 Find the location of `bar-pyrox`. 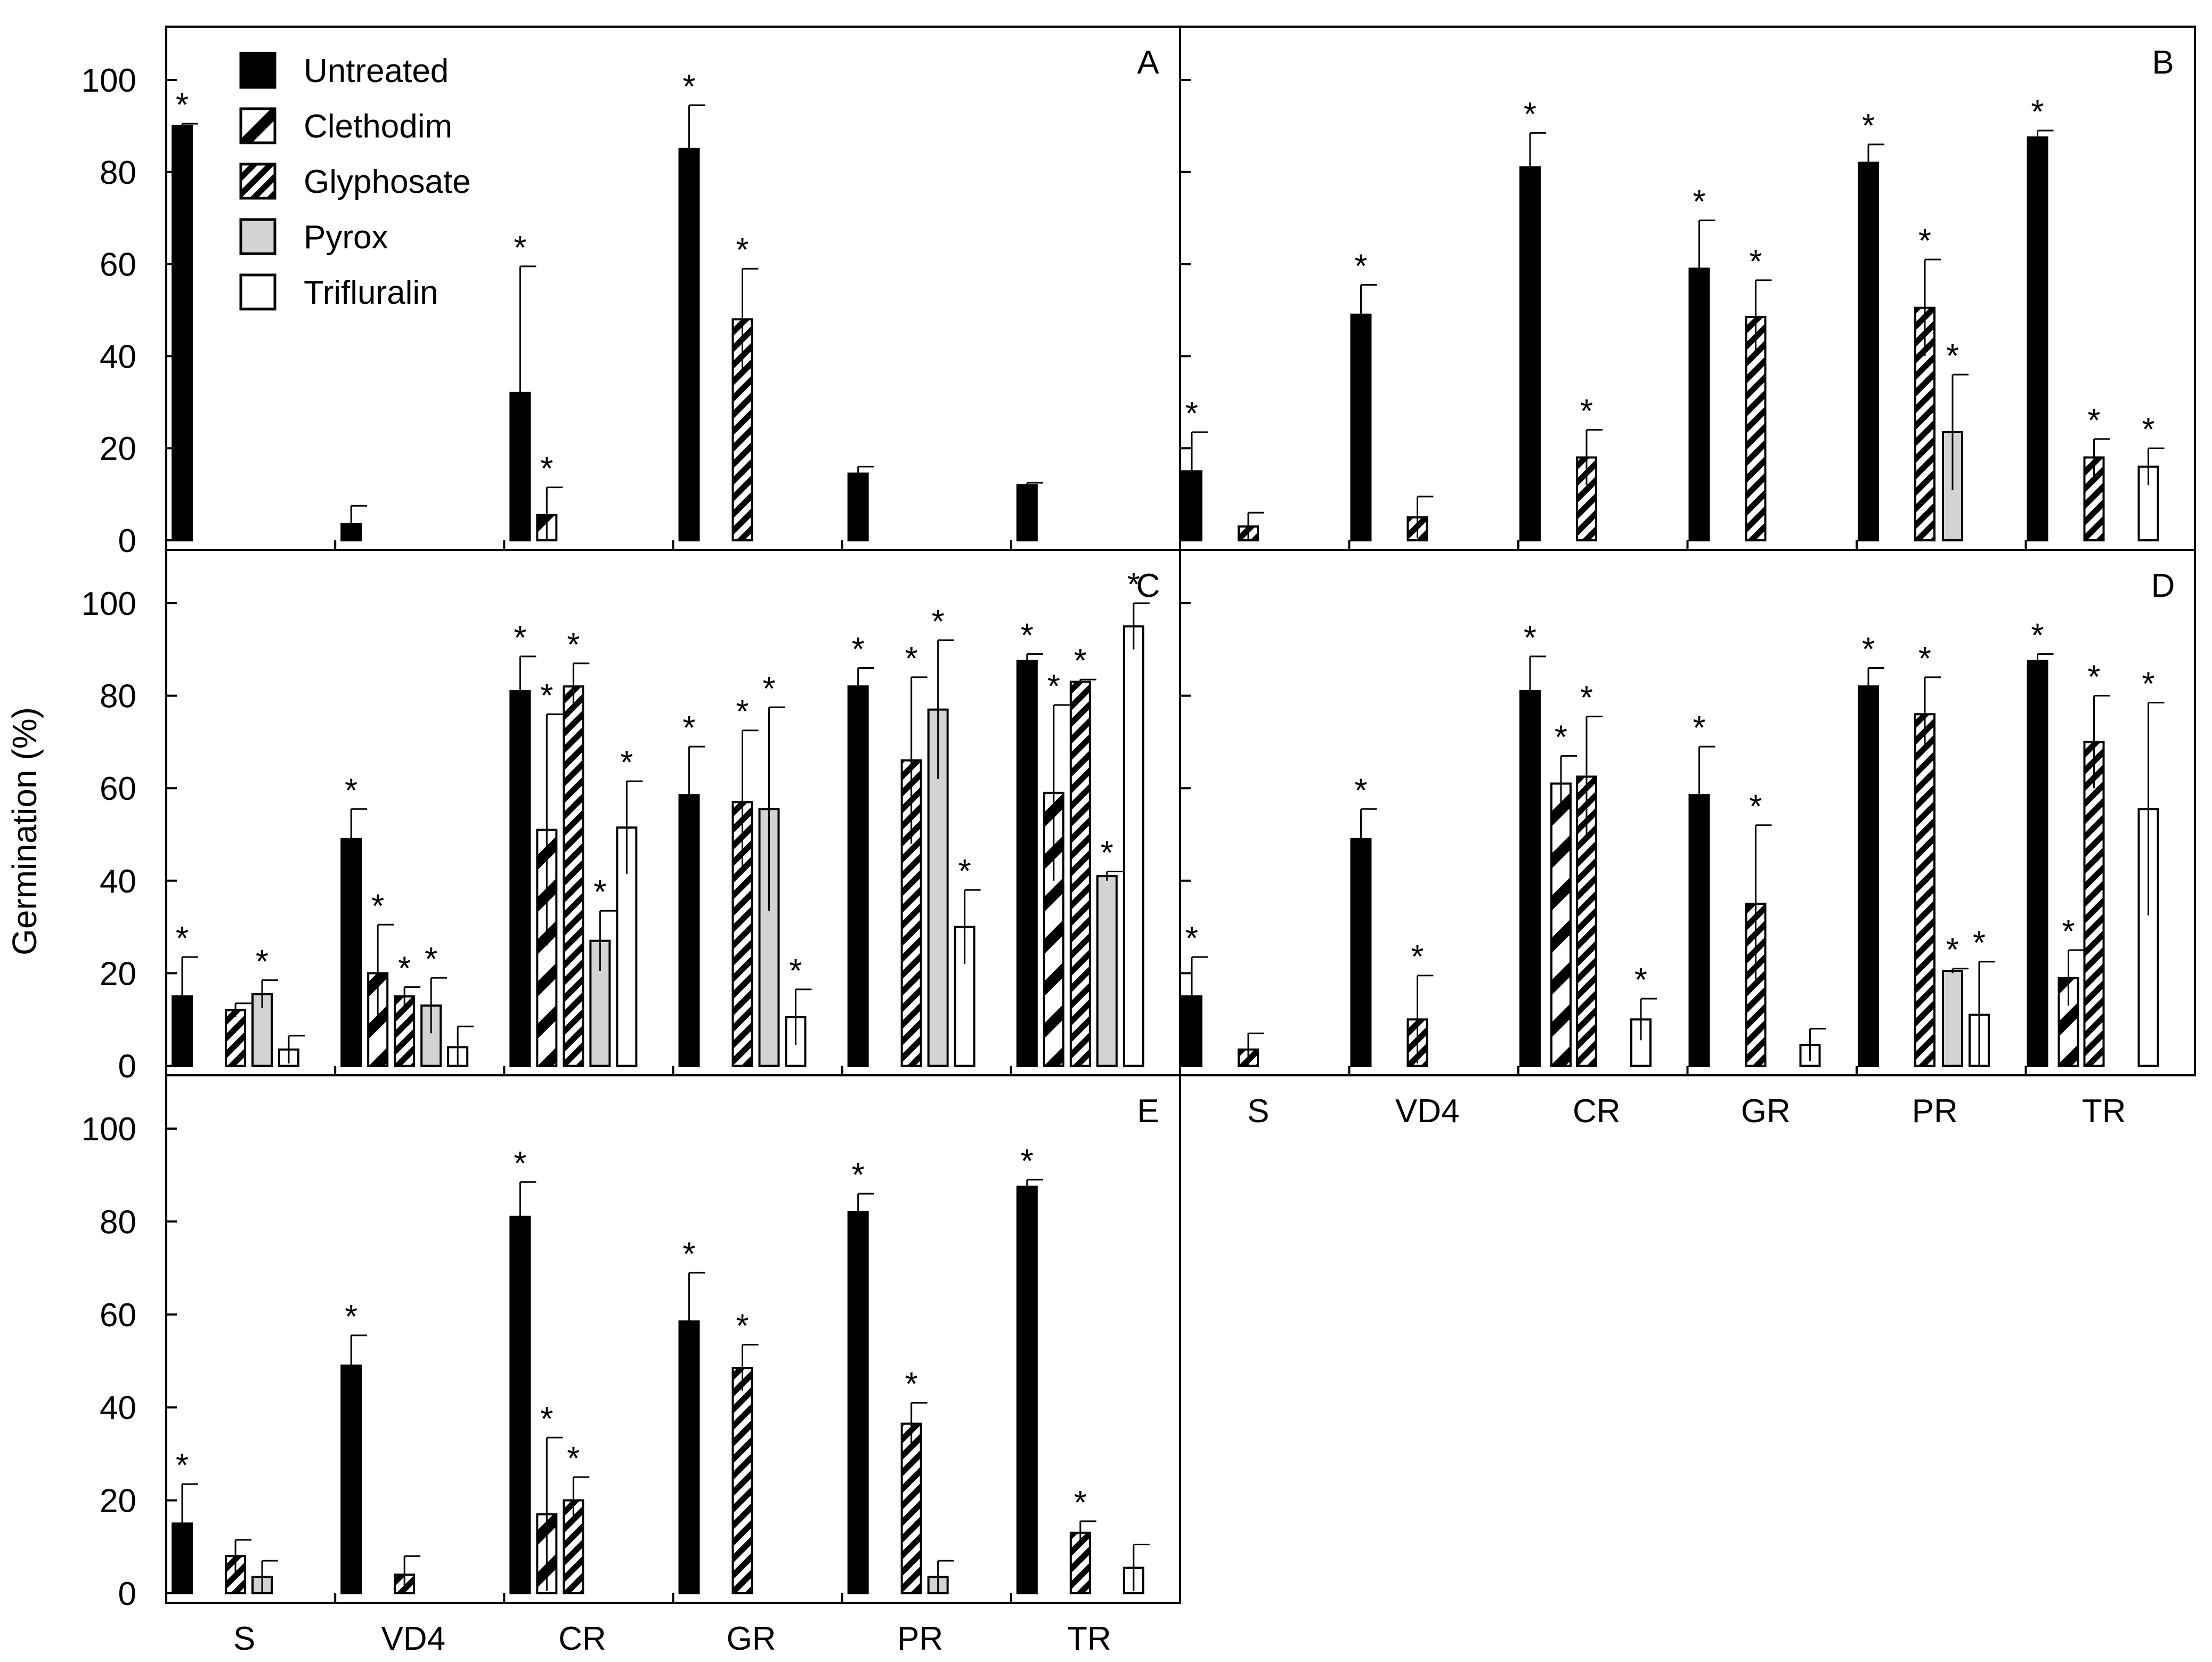

bar-pyrox is located at coordinates (262, 1030).